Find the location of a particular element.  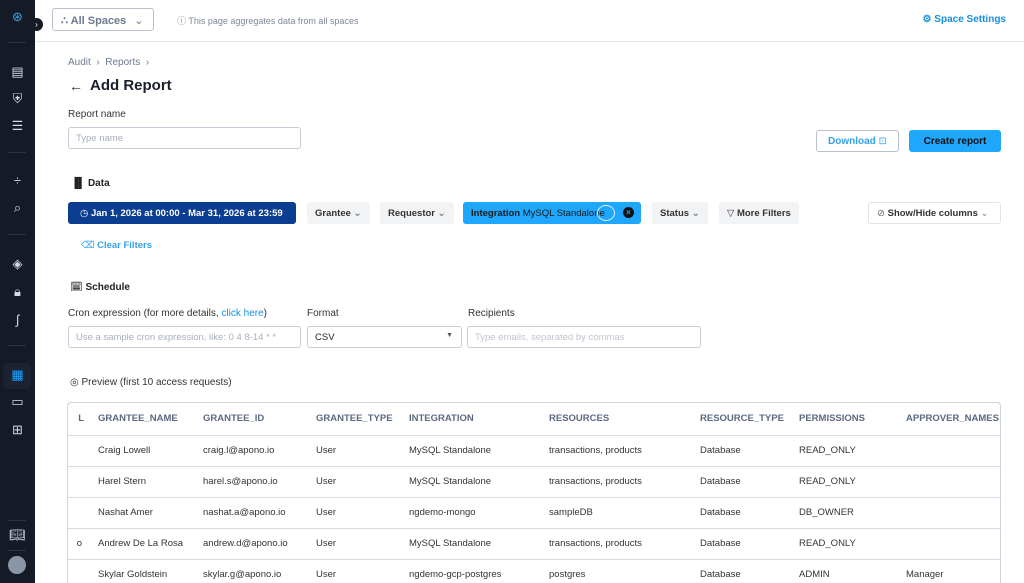

recipients-input: Type emails, separated by commas is located at coordinates (584, 337).